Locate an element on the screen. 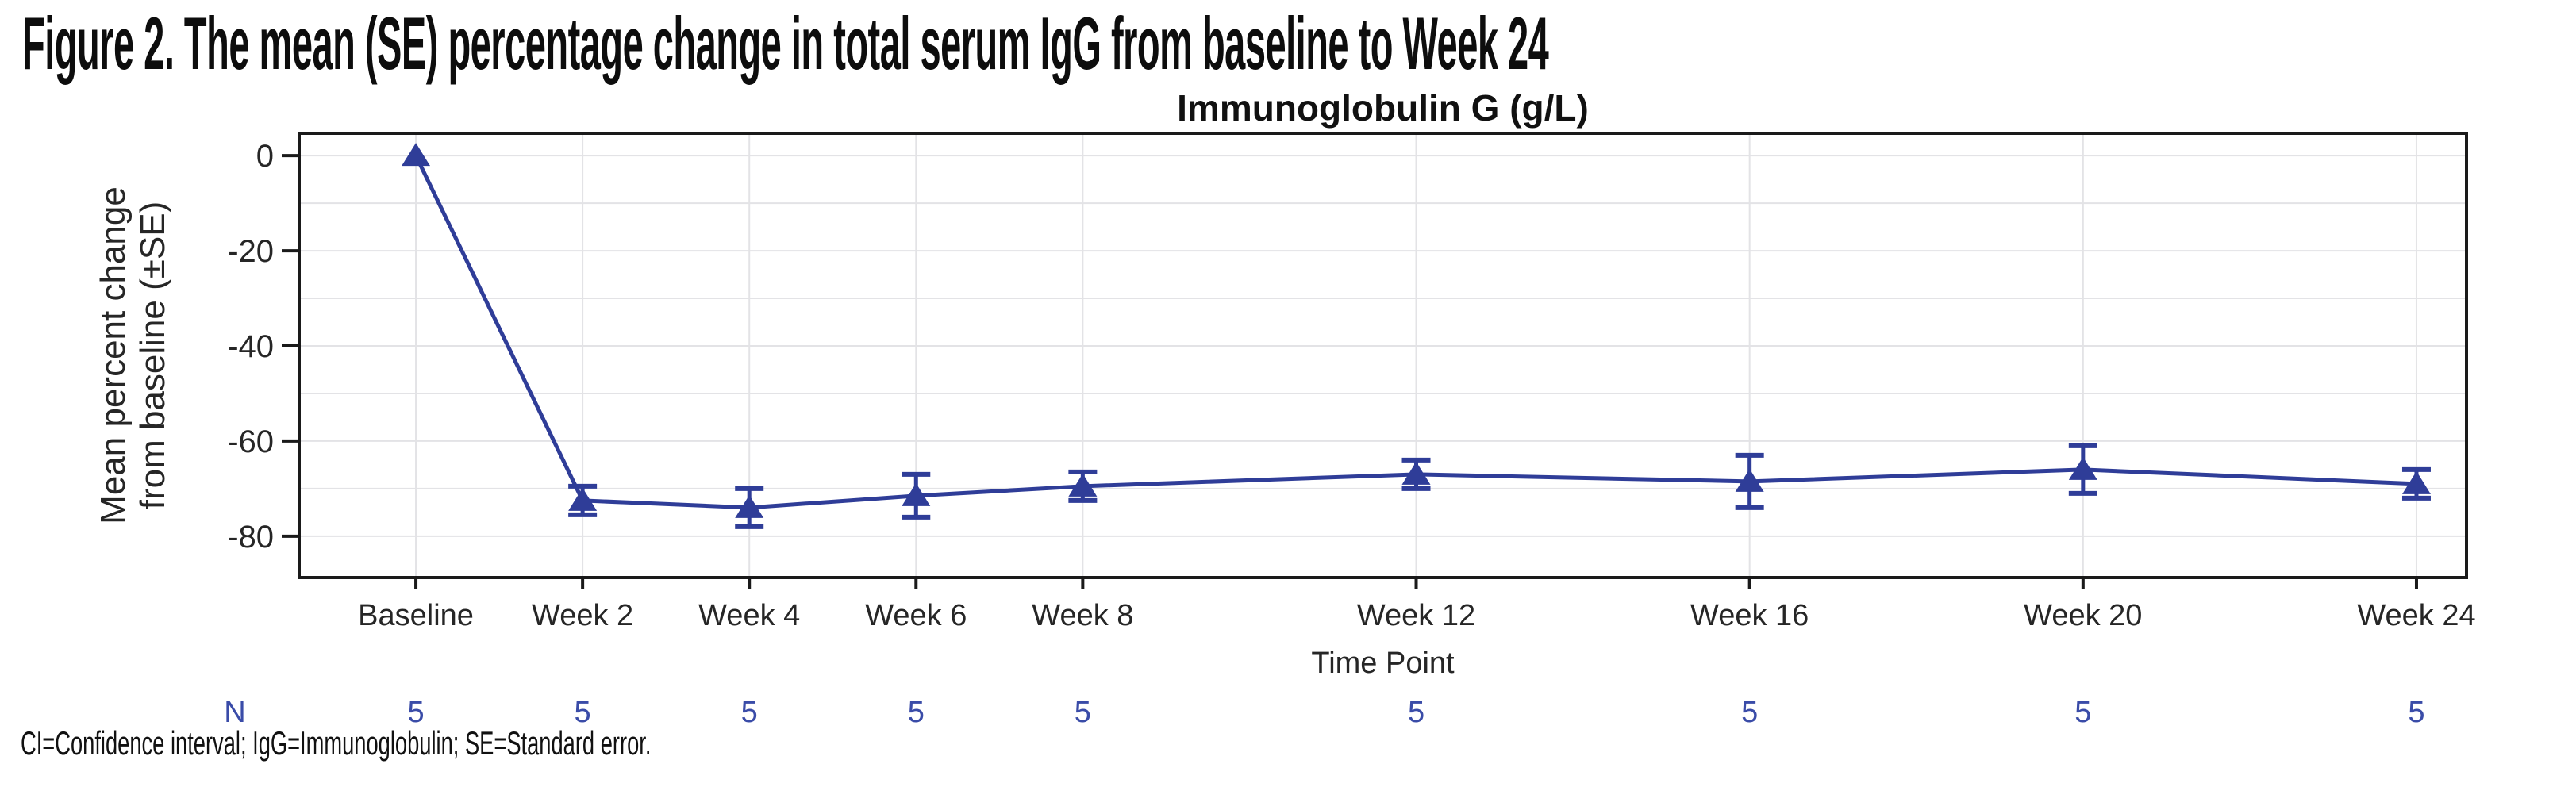 This screenshot has height=787, width=2576. y-tick-label: -80 is located at coordinates (251, 537).